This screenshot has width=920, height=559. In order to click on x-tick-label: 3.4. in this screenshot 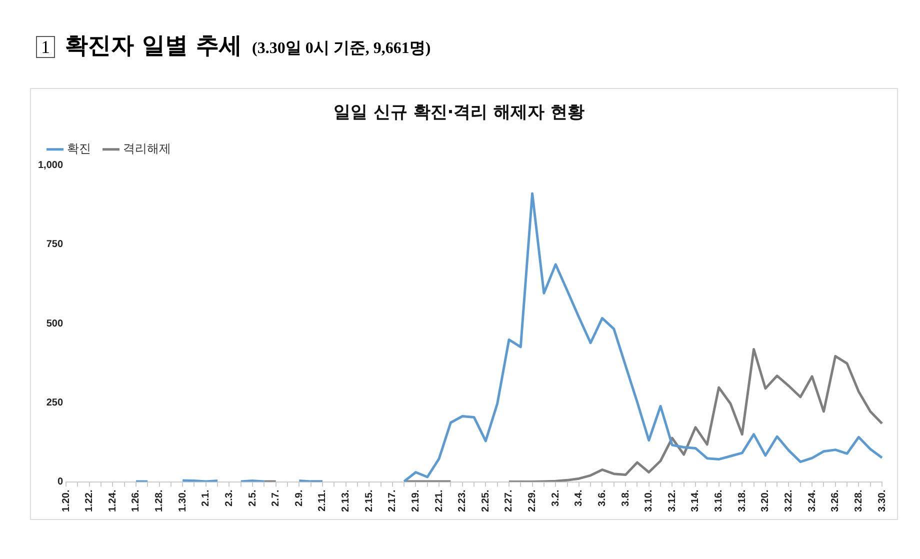, I will do `click(579, 498)`.